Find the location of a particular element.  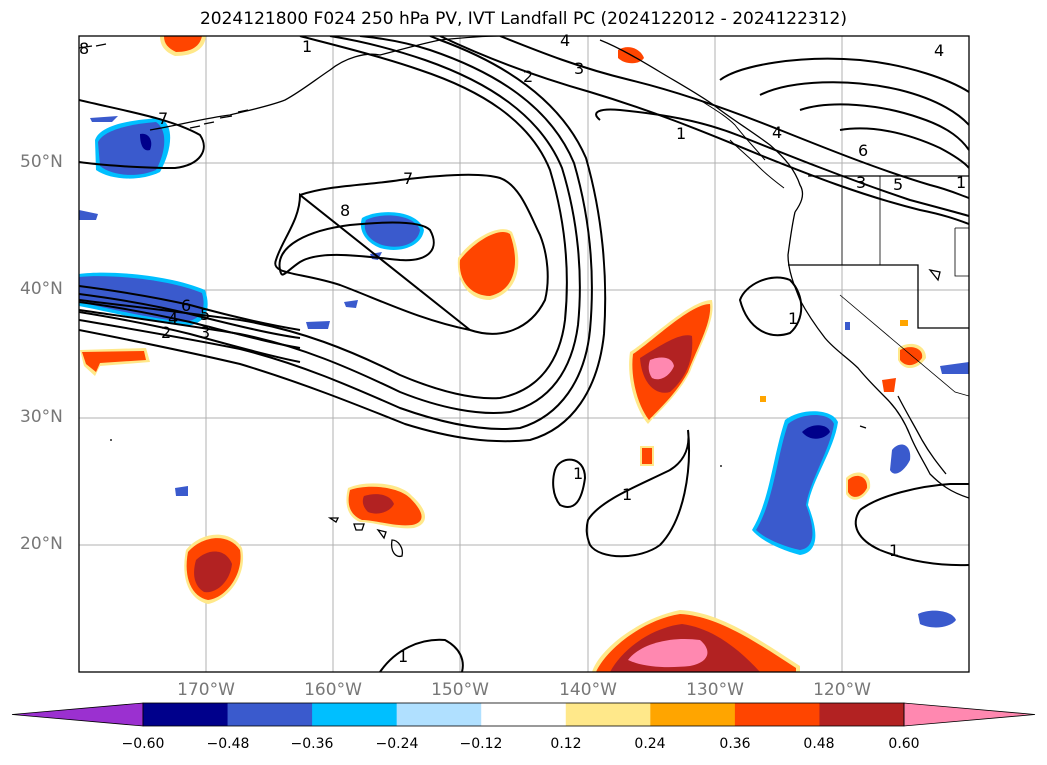

lat-label: 30°N is located at coordinates (41, 417).